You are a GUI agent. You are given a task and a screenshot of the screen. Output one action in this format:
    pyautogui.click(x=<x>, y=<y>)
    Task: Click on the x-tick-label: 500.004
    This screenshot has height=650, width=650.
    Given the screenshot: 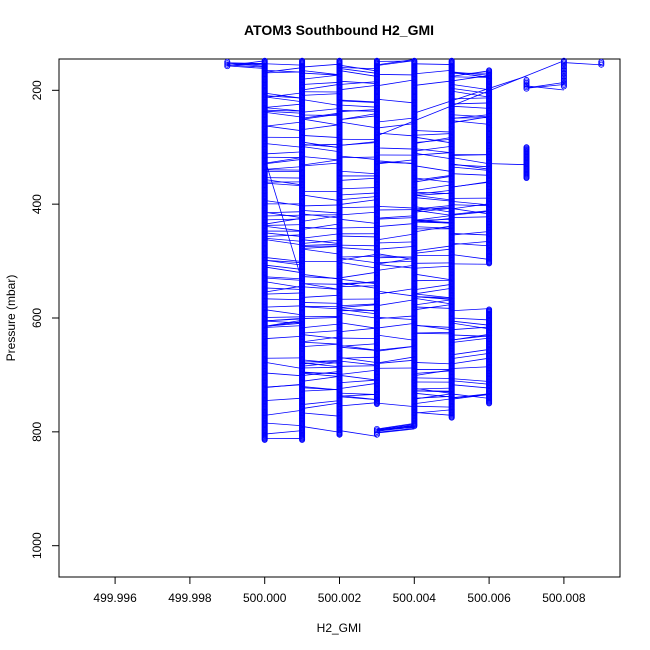 What is the action you would take?
    pyautogui.click(x=415, y=598)
    